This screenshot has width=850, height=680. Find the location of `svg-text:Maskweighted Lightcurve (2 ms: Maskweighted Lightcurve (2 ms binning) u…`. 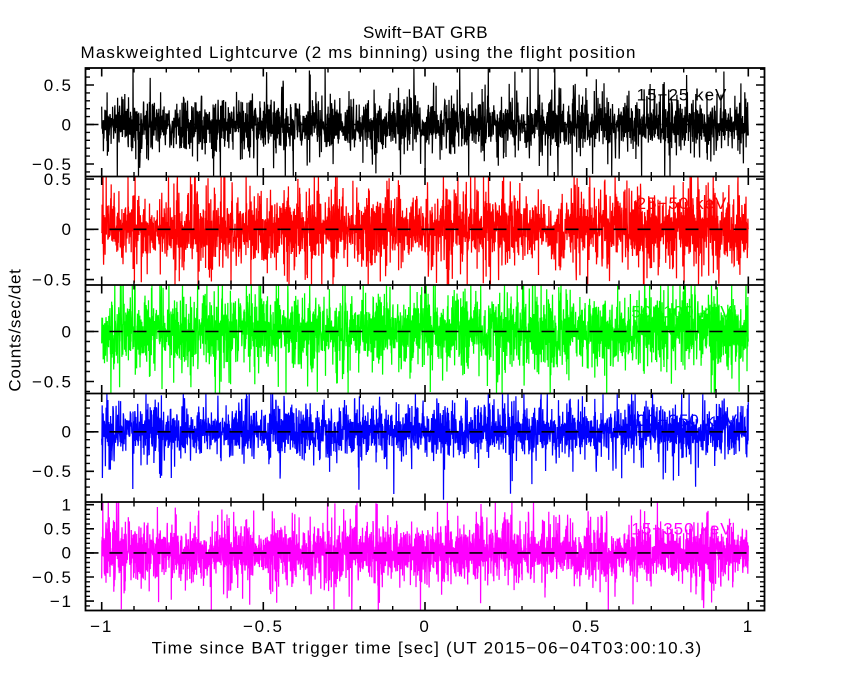

svg-text:Maskweighted Lightcurve (2 ms: Maskweighted Lightcurve (2 ms binning) u… is located at coordinates (359, 52).